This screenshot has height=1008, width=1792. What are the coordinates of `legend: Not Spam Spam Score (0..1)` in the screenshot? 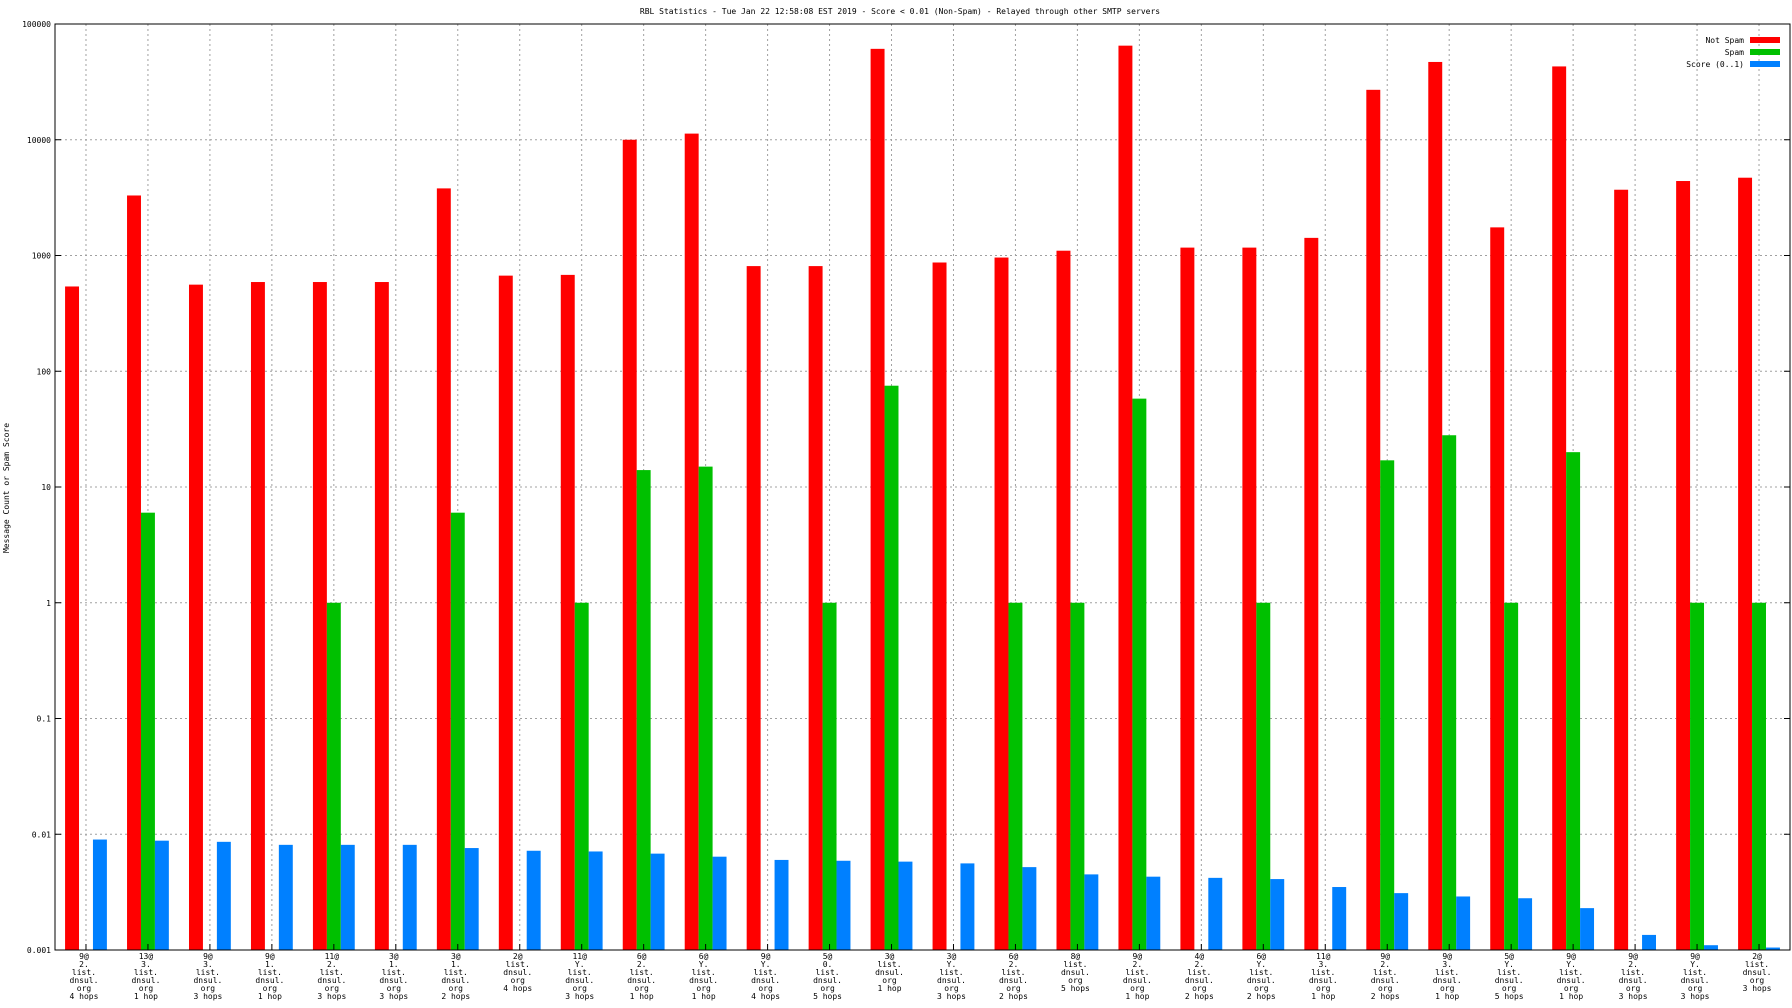 It's located at (1733, 52).